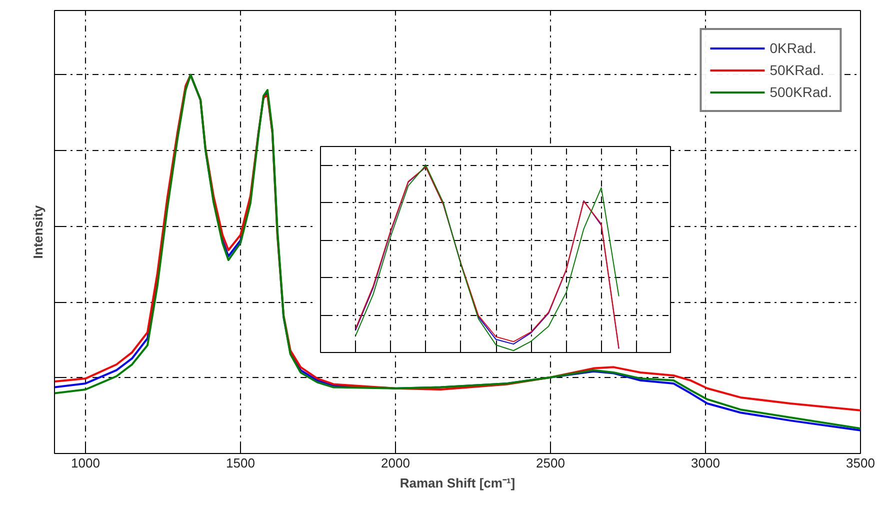 This screenshot has height=510, width=892. I want to click on x-tick-label: 1000, so click(85, 463).